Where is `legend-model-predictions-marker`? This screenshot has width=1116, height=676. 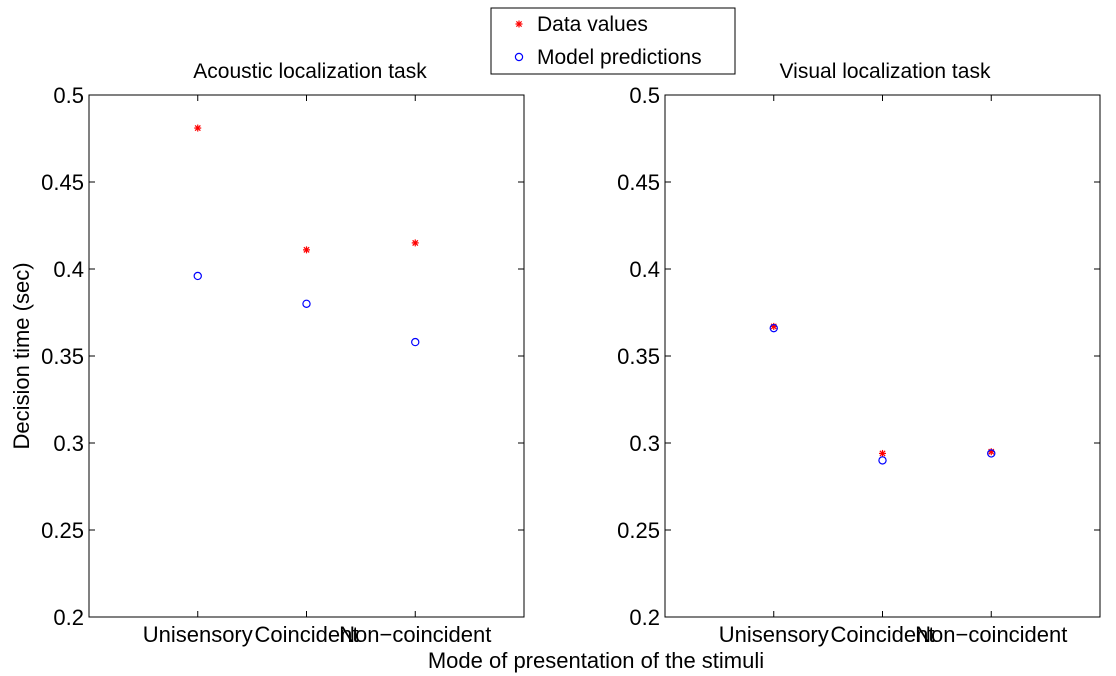
legend-model-predictions-marker is located at coordinates (519, 57).